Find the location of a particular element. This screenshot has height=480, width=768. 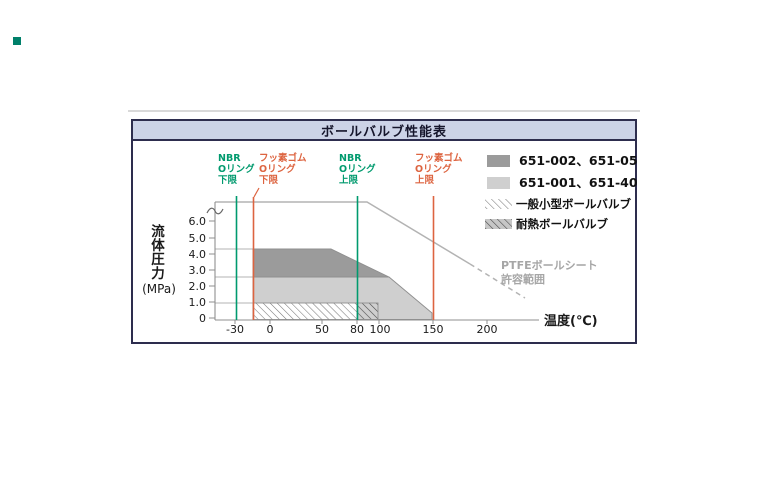

nbr-lower-limit-label: NBR Oリング 下限 is located at coordinates (236, 169).